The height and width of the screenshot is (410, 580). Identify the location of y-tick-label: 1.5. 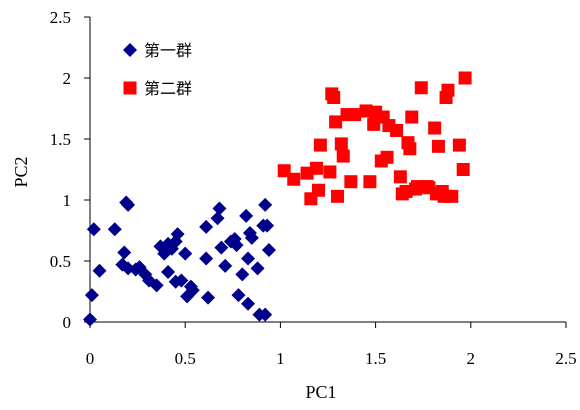
(60, 139).